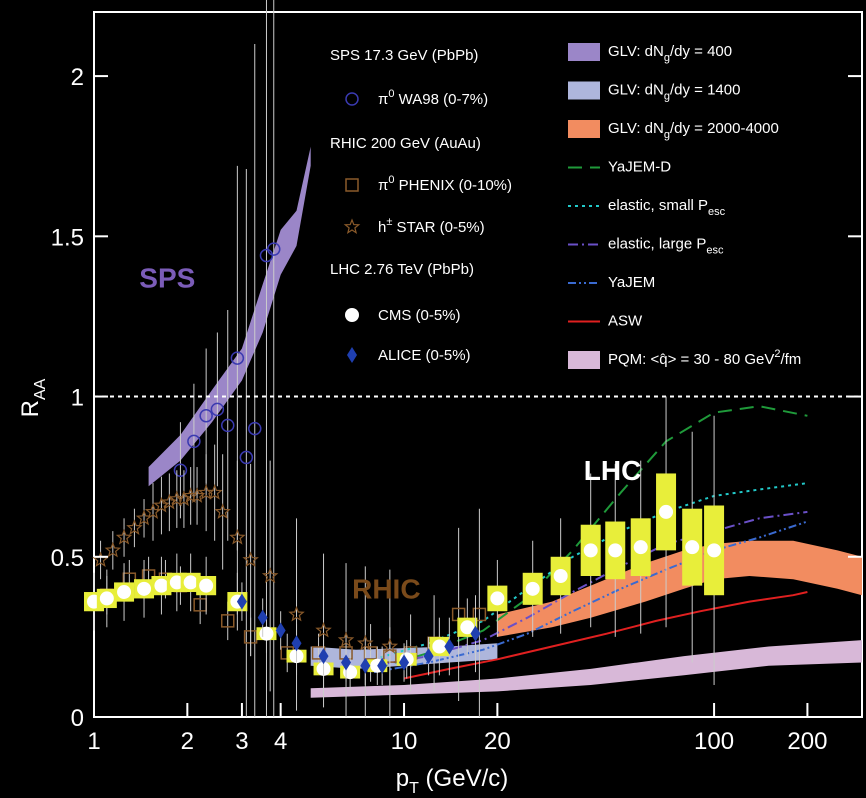 This screenshot has width=866, height=798. What do you see at coordinates (402, 269) in the screenshot?
I see `legend-header: LHC 2.76 TeV (PbPb)` at bounding box center [402, 269].